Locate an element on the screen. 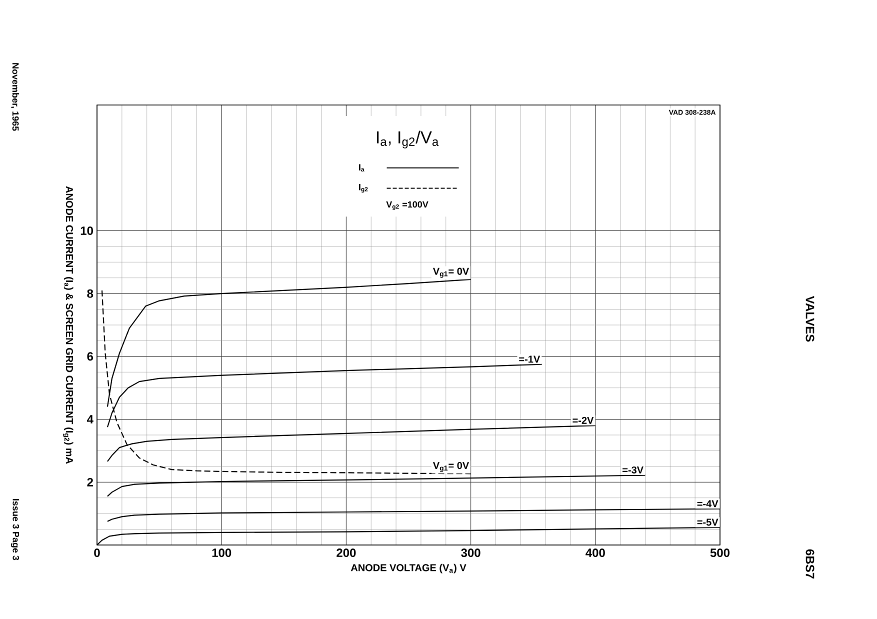 This screenshot has height=619, width=877. text: November, 1965 is located at coordinates (15, 97).